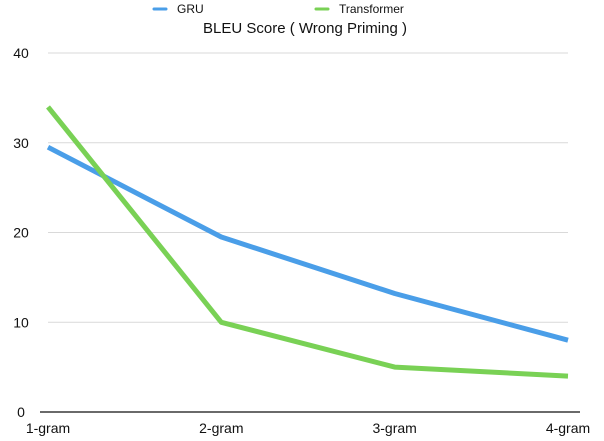 Image resolution: width=604 pixels, height=441 pixels. Describe the element at coordinates (371, 9) in the screenshot. I see `legend-label: Transformer` at that location.